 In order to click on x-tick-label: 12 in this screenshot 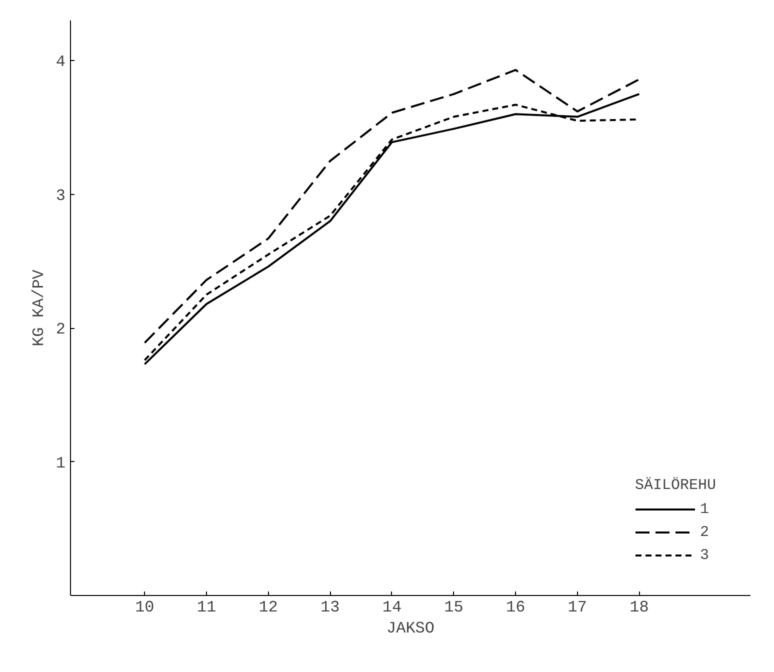, I will do `click(268, 607)`.